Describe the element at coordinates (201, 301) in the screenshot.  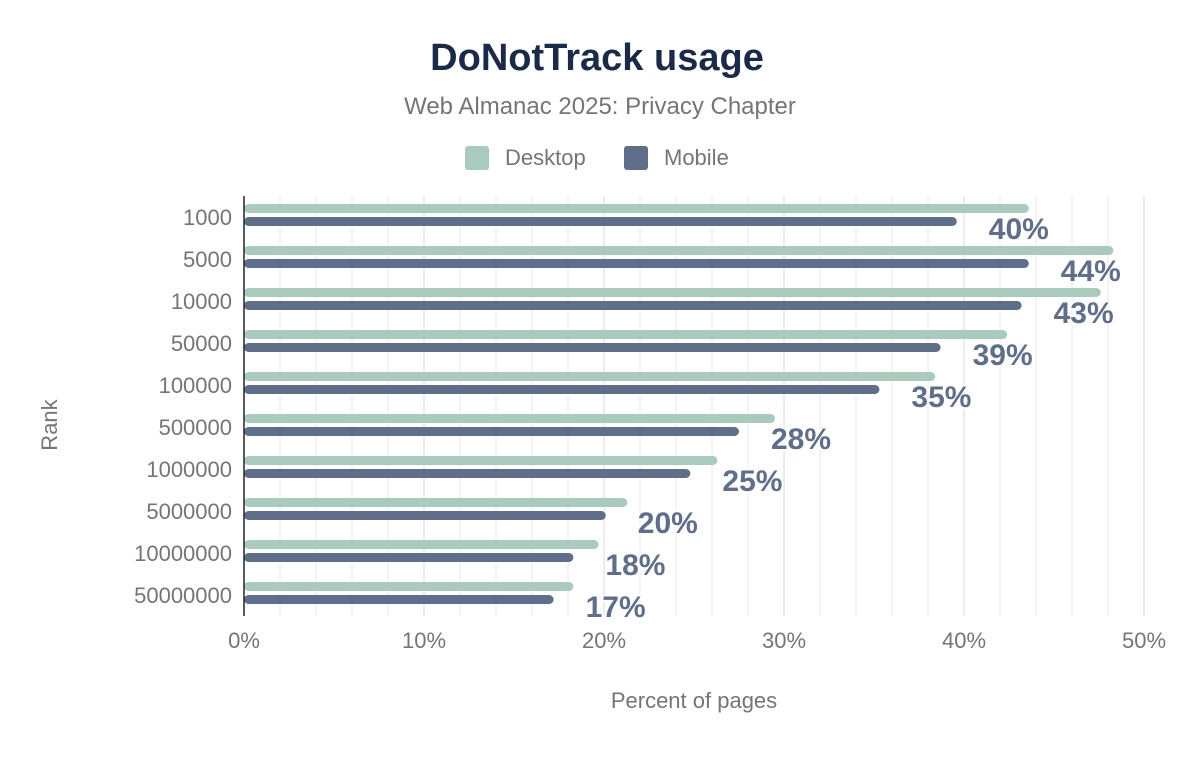
I see `y-tick-label: 10000` at that location.